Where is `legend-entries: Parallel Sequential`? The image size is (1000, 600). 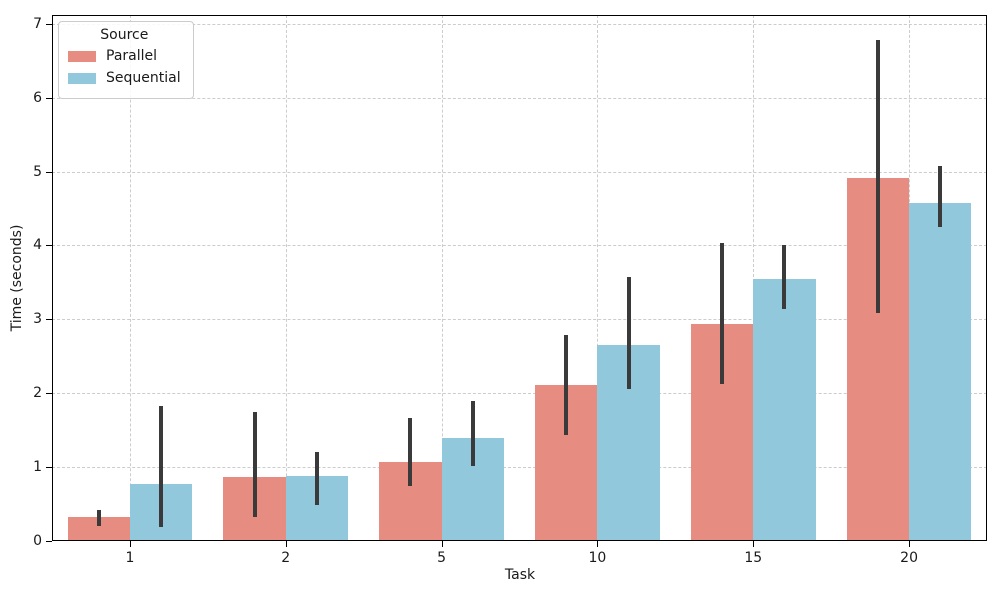 legend-entries: Parallel Sequential is located at coordinates (124, 67).